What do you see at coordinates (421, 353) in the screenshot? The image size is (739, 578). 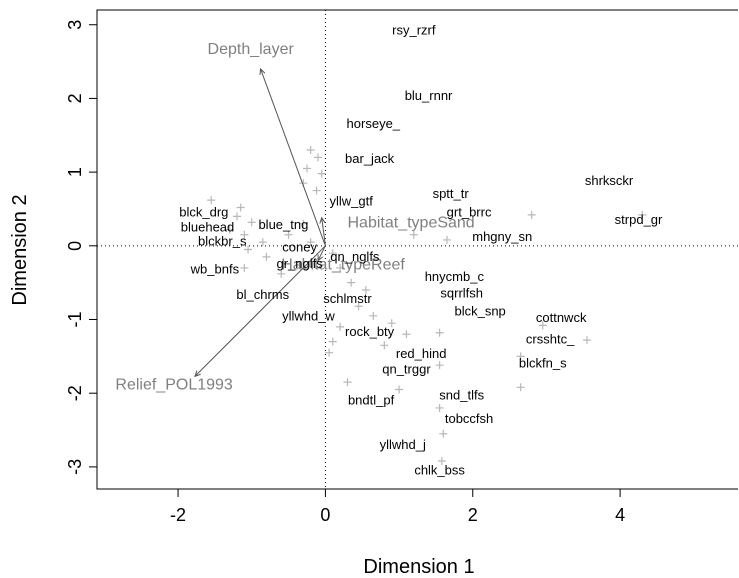 I see `species-label: red_hind` at bounding box center [421, 353].